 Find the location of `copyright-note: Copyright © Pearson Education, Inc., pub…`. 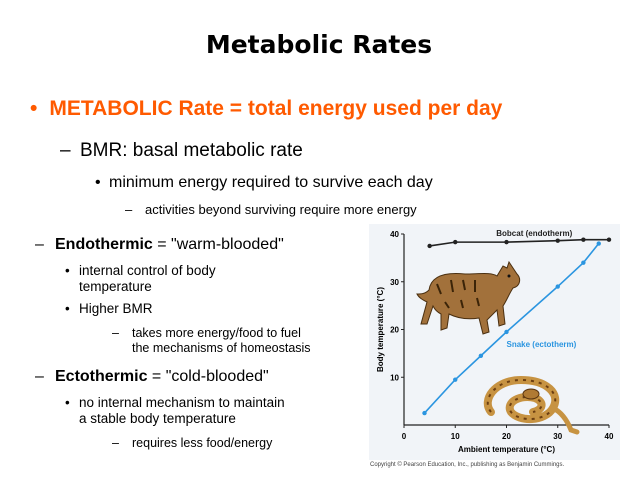

copyright-note: Copyright © Pearson Education, Inc., pub… is located at coordinates (467, 465).